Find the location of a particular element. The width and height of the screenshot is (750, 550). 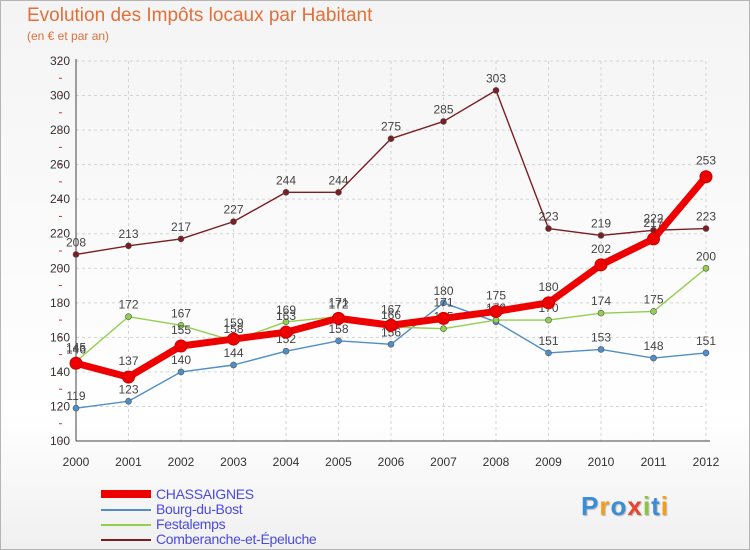

x-tick-label: 2008 is located at coordinates (496, 462).